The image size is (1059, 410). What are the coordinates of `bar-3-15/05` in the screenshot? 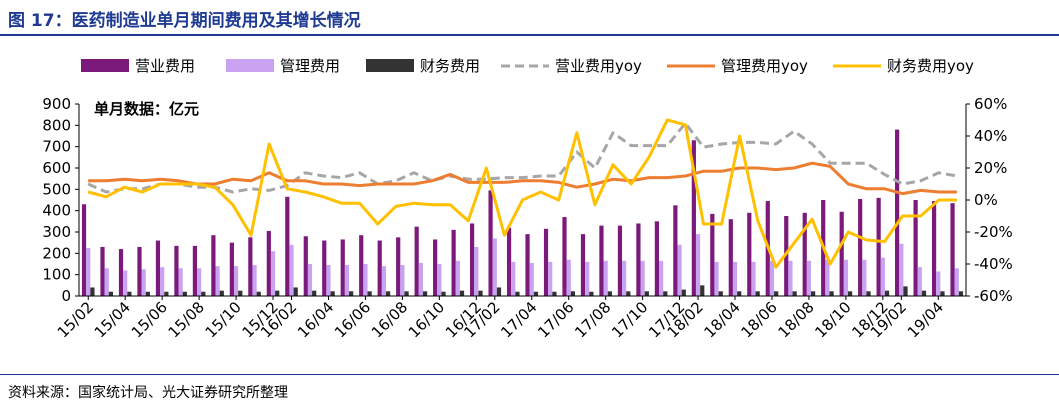 It's located at (147, 293).